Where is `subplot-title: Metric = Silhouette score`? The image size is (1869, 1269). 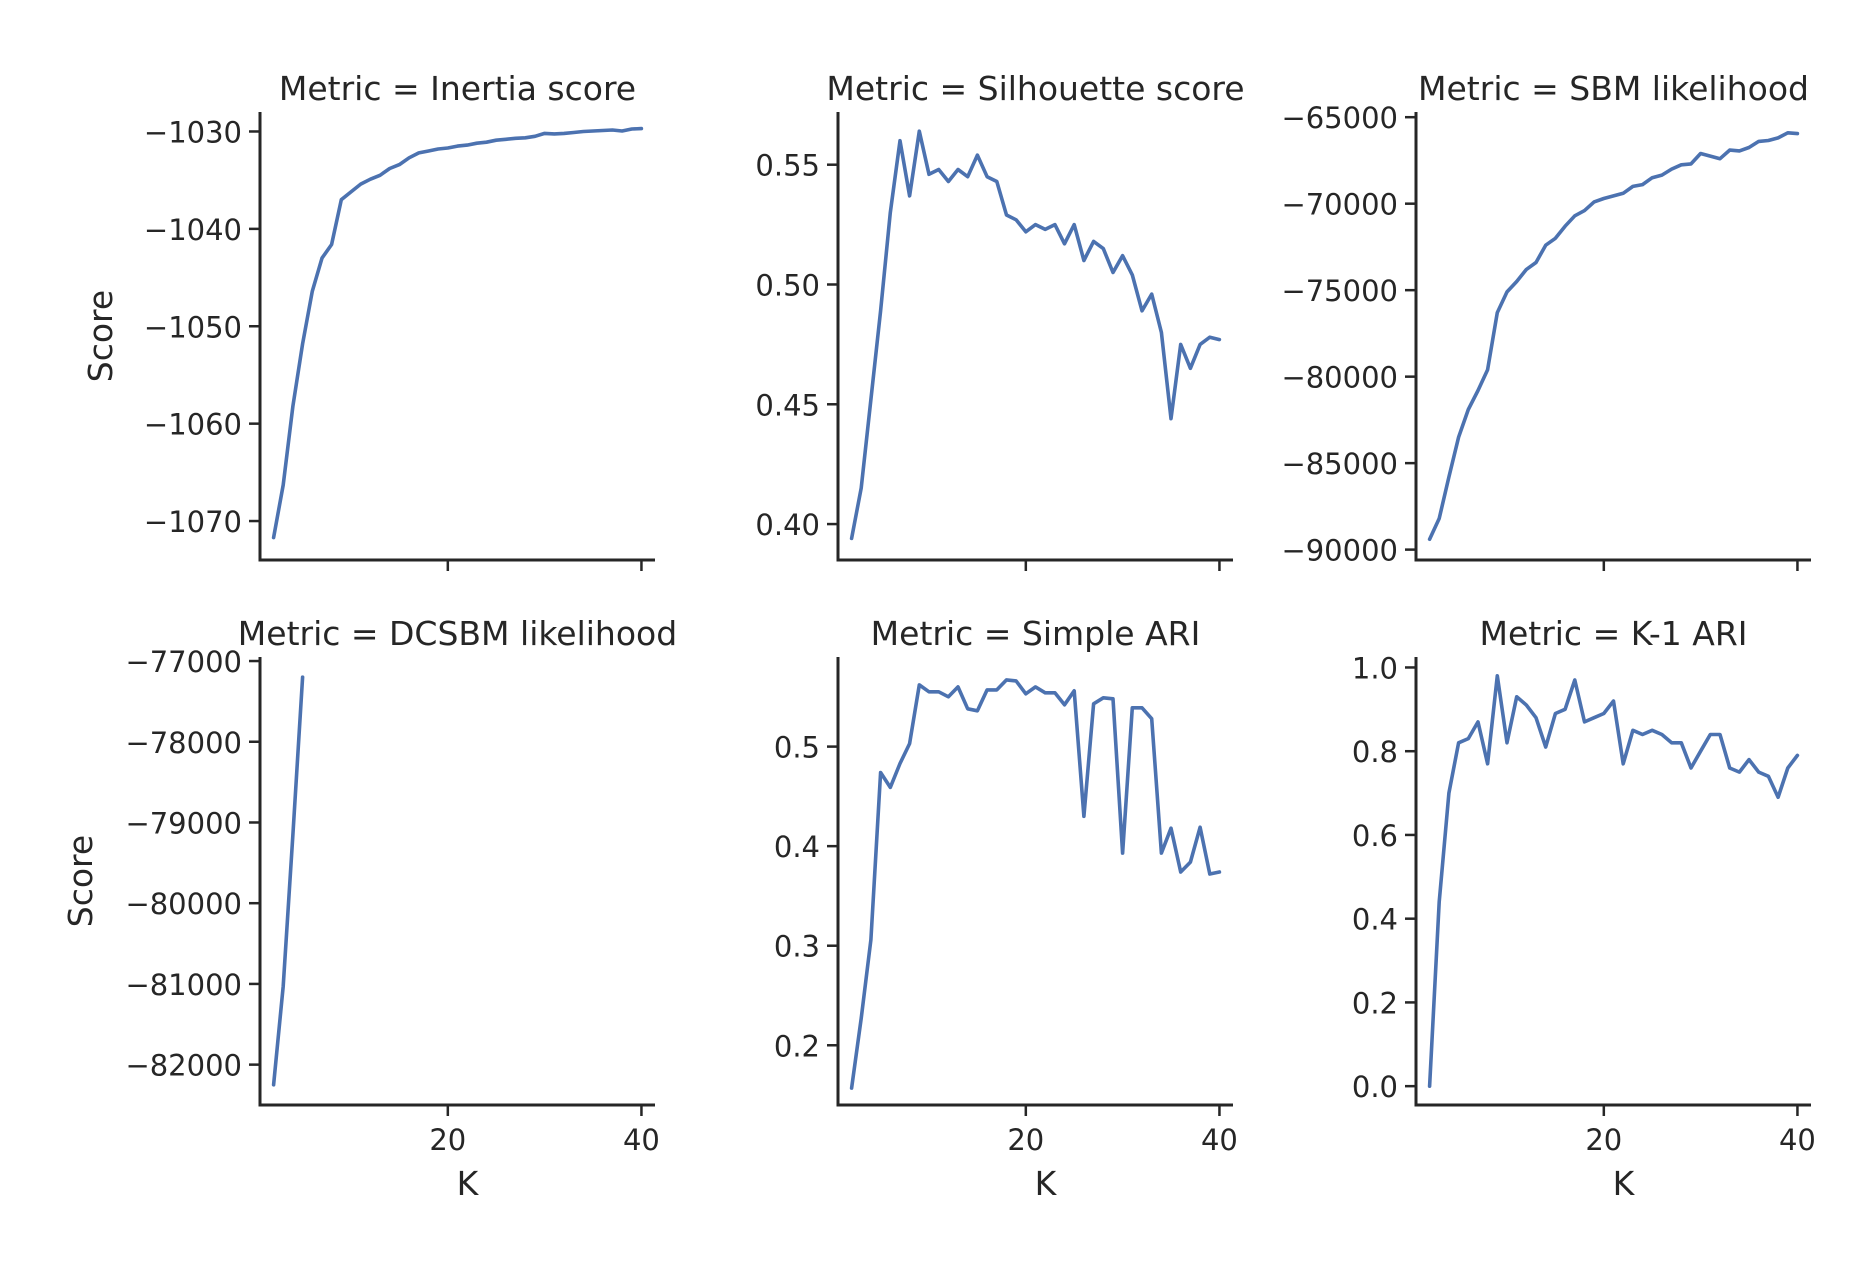 subplot-title: Metric = Silhouette score is located at coordinates (1035, 88).